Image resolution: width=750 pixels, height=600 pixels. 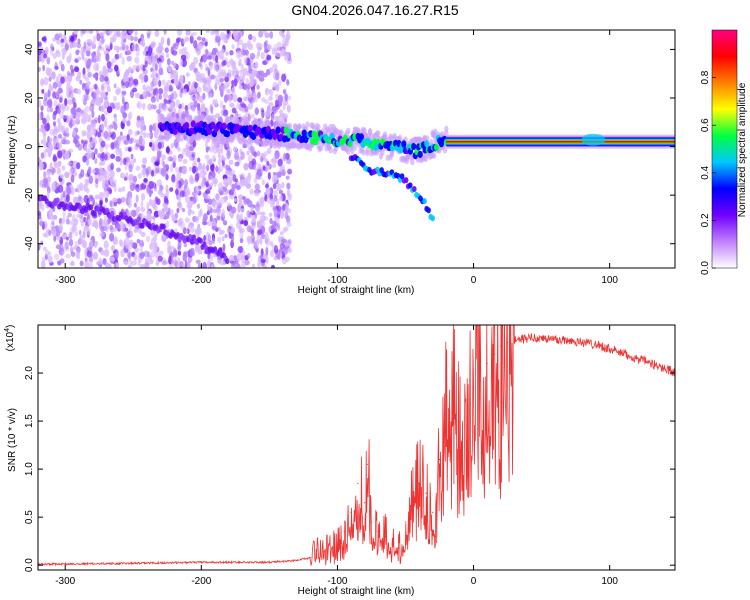 I want to click on heatmap-x-tick-label: -300, so click(x=65, y=280).